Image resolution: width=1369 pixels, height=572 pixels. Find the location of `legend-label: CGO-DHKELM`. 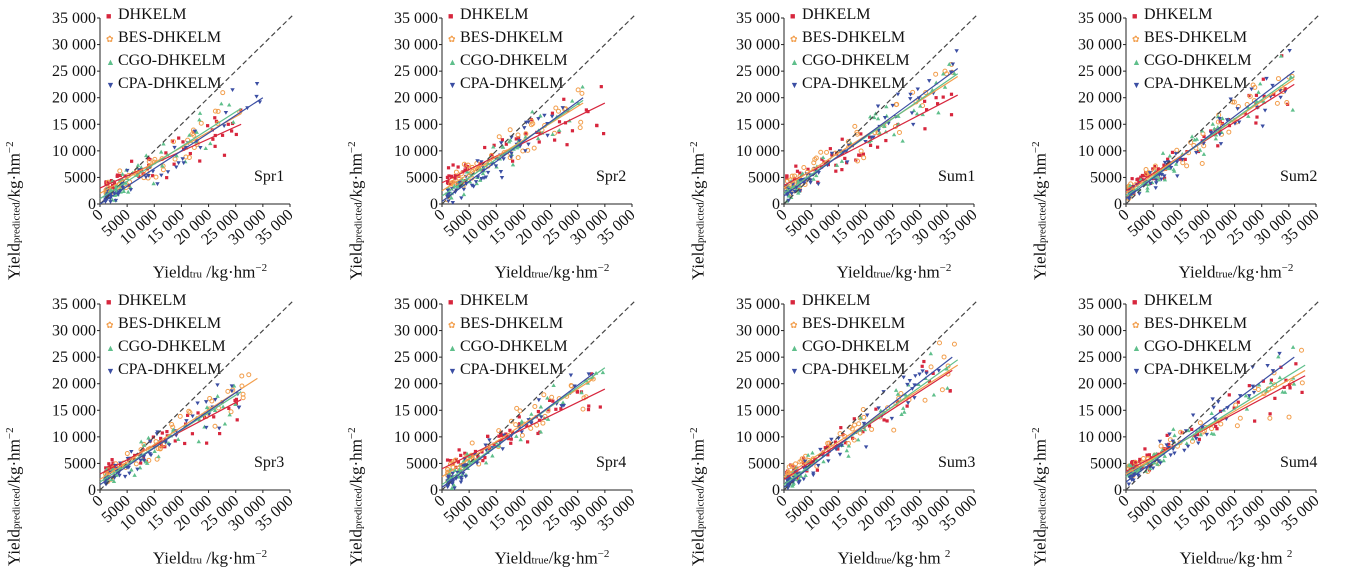

legend-label: CGO-DHKELM is located at coordinates (172, 346).